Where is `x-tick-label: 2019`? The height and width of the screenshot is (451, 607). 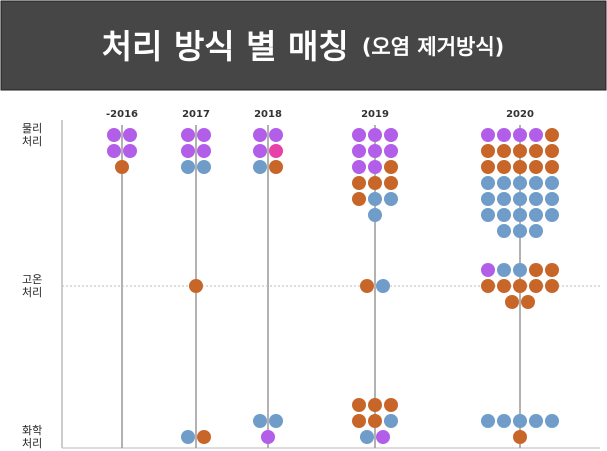 x-tick-label: 2019 is located at coordinates (375, 114).